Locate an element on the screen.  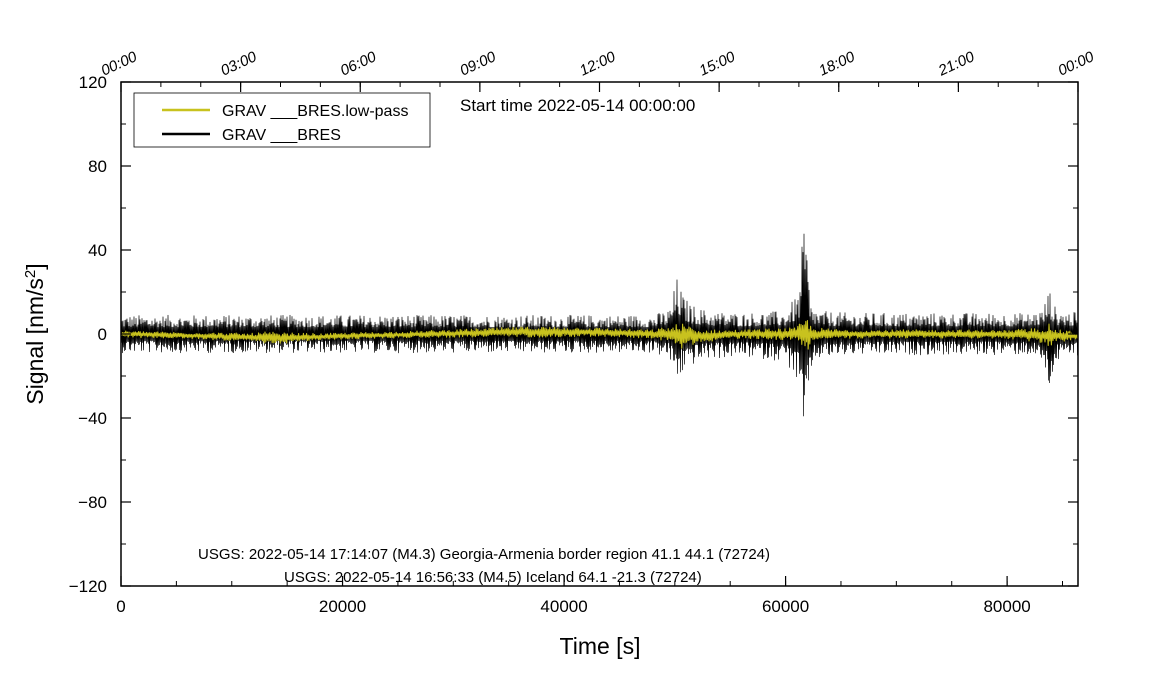
x-axis: 0 20000 40000 60000 80000 is located at coordinates (589, 596).